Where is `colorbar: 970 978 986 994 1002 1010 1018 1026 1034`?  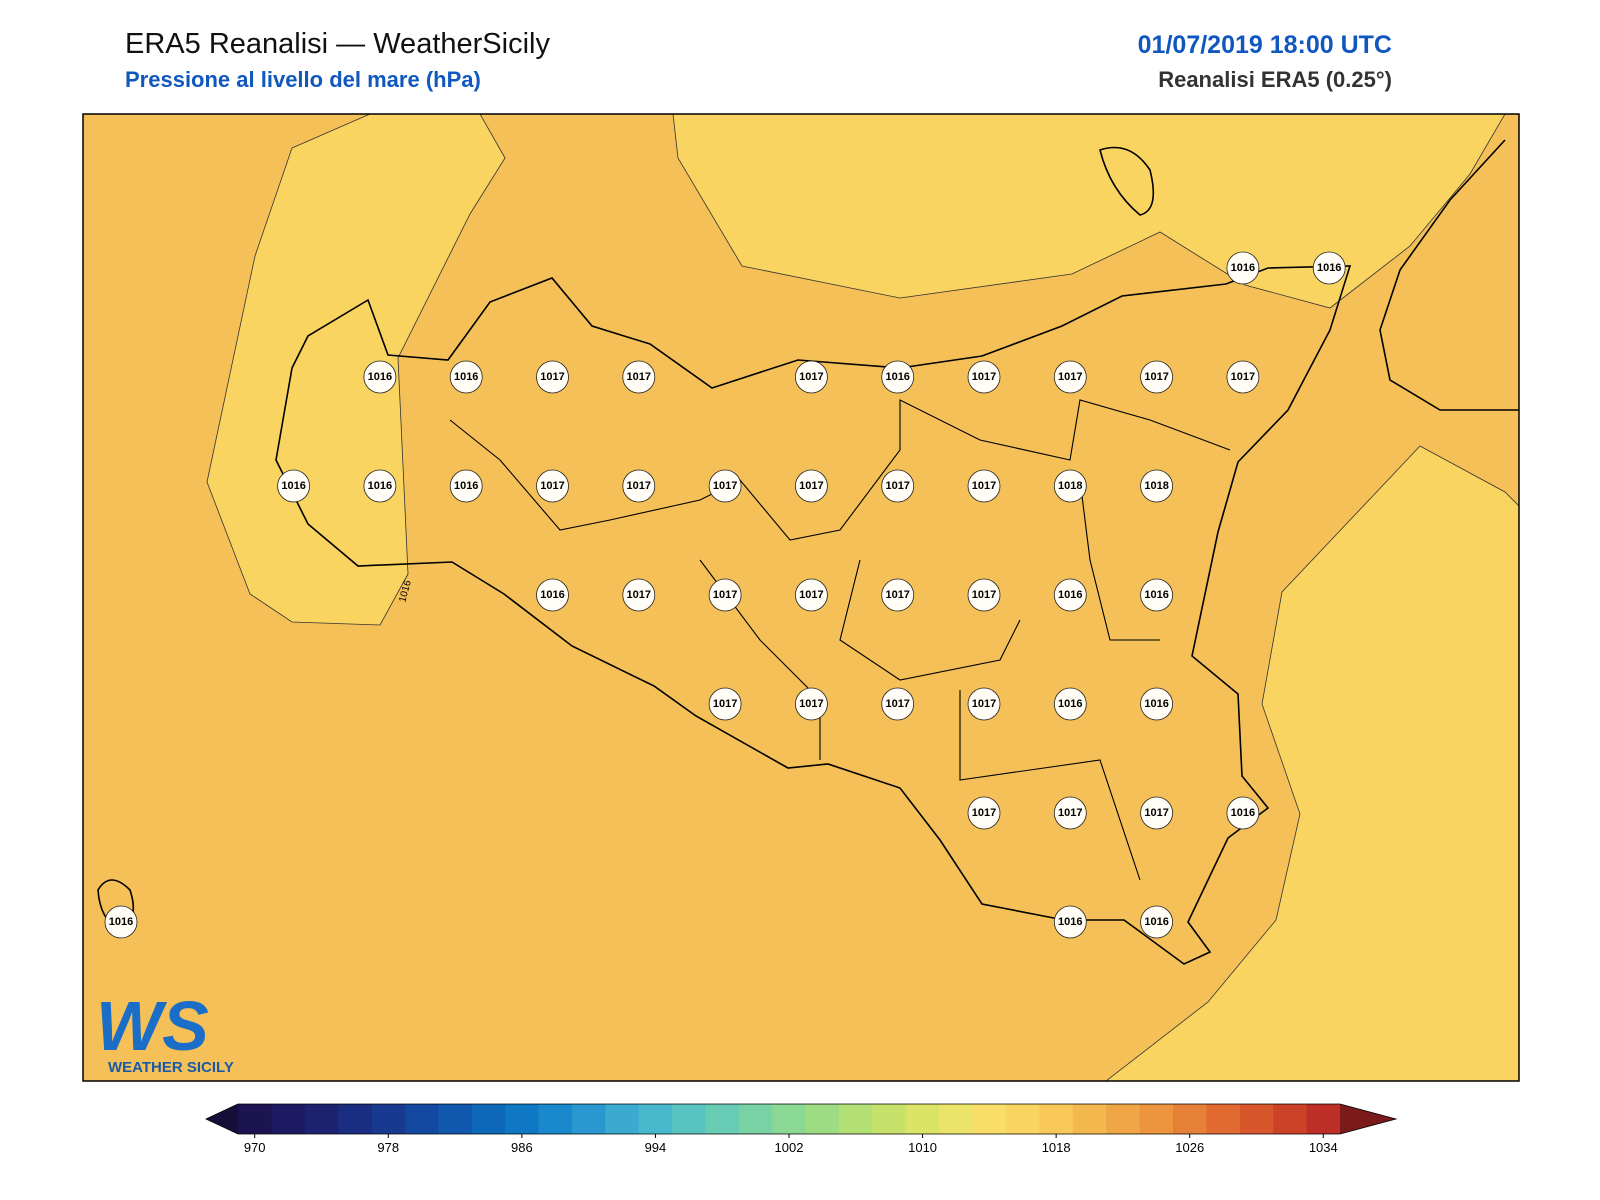 colorbar: 970 978 986 994 1002 1010 1018 1026 1034 is located at coordinates (801, 1129).